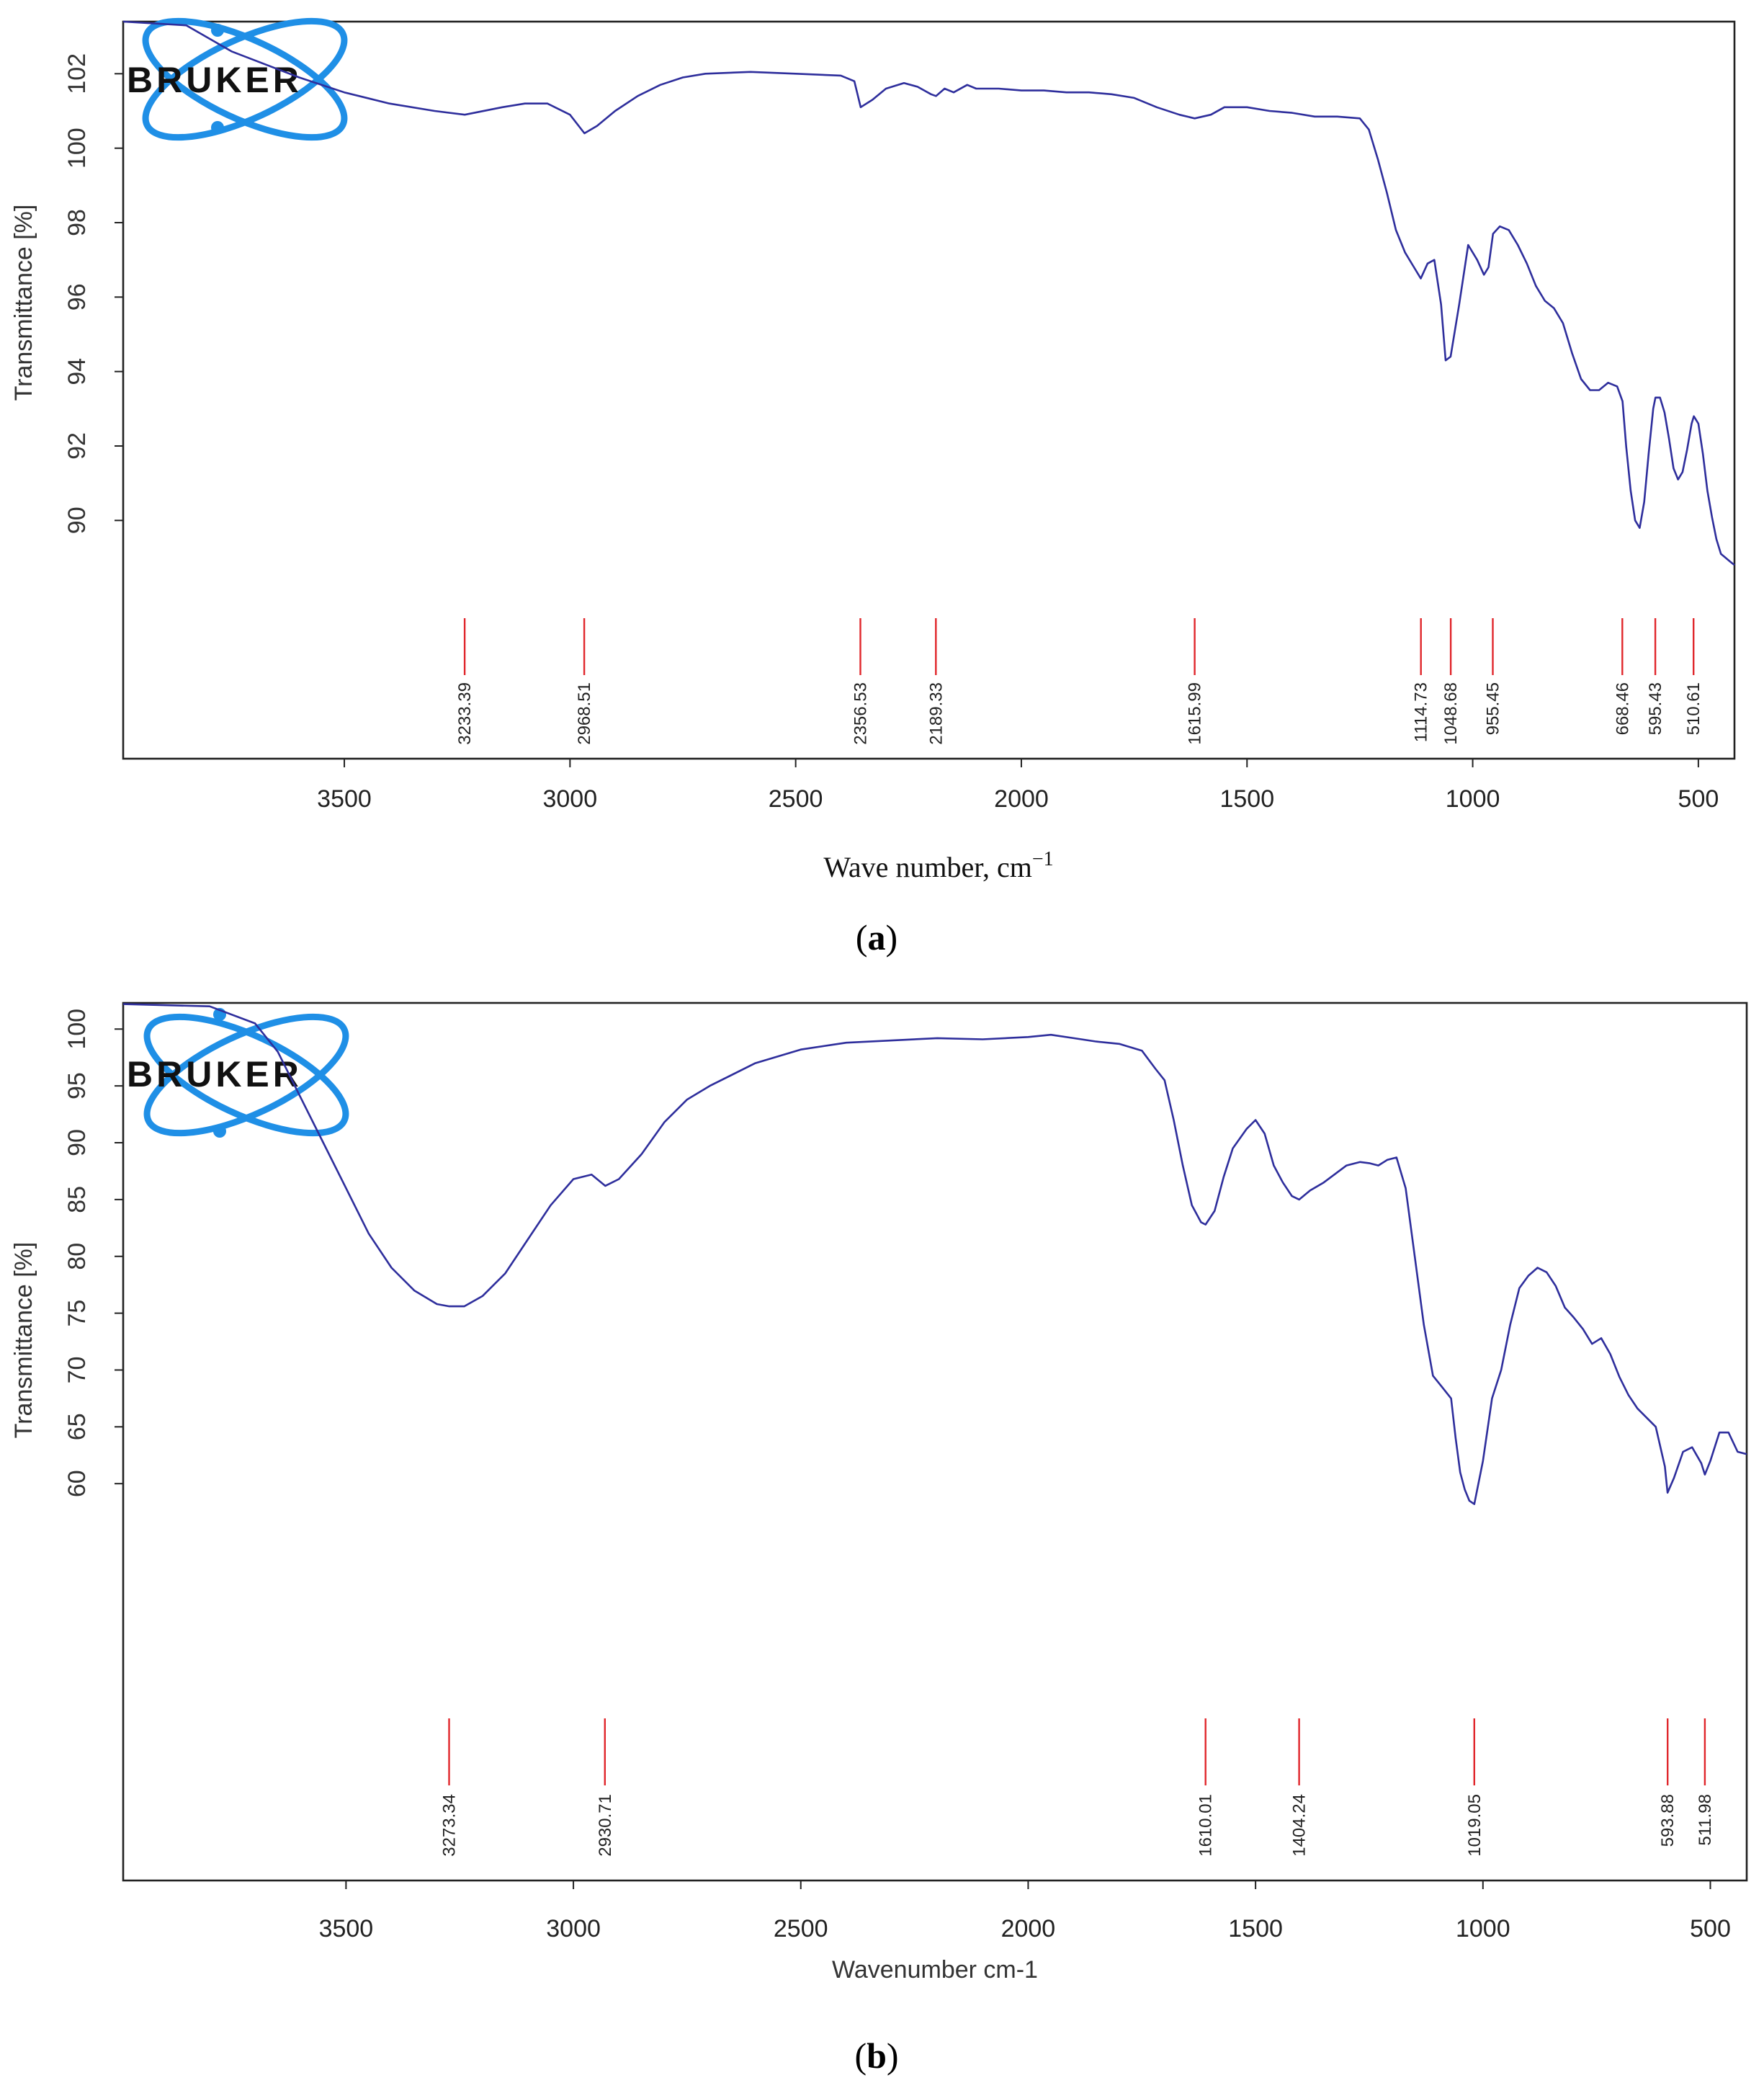  Describe the element at coordinates (218, 31) in the screenshot. I see `logo-electron-top` at that location.